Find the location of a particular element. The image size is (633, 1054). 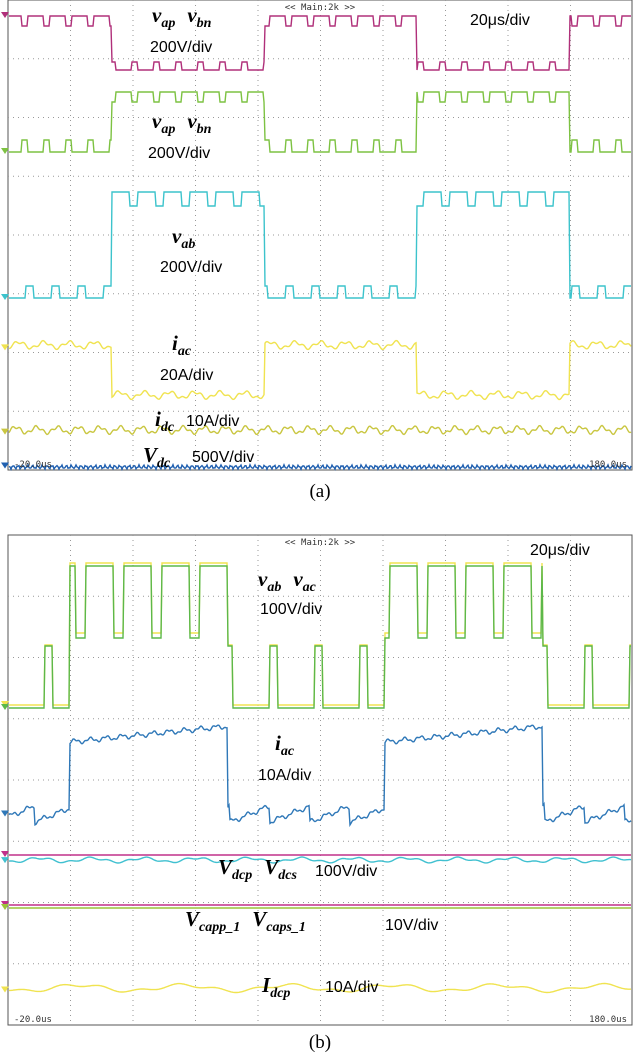

signal-label: vab is located at coordinates (183, 238).